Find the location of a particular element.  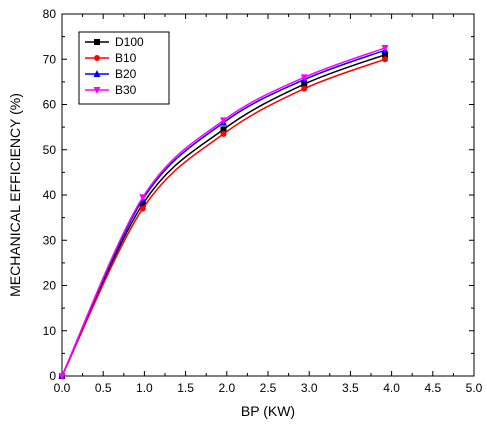

x-tick-label: 1.0 is located at coordinates (144, 388).